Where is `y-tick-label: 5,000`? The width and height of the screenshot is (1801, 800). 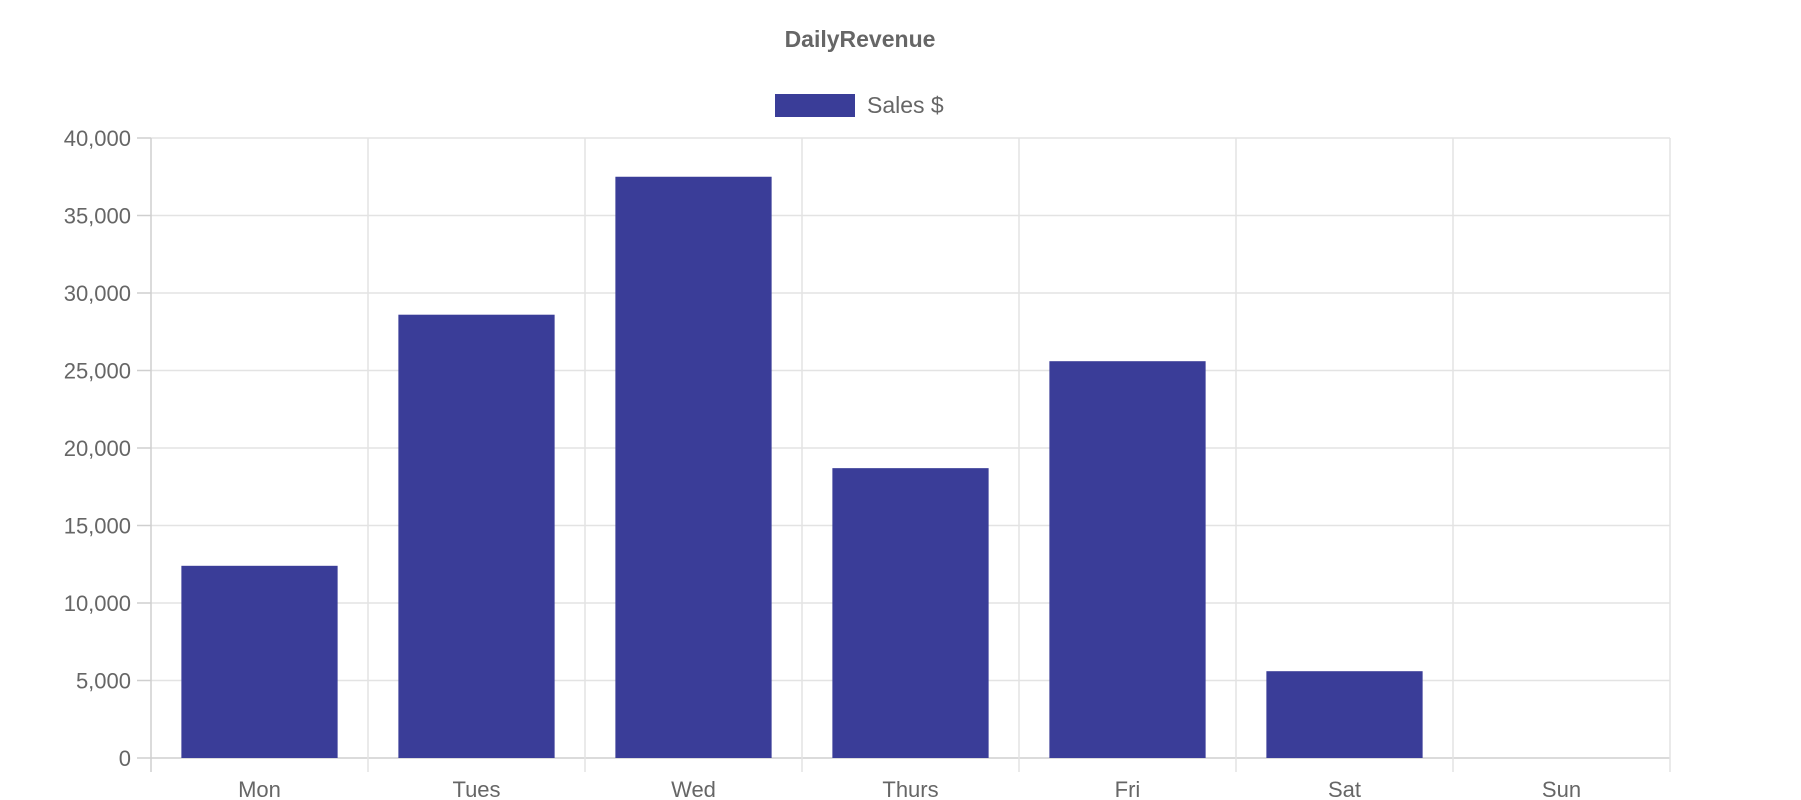 y-tick-label: 5,000 is located at coordinates (103, 681).